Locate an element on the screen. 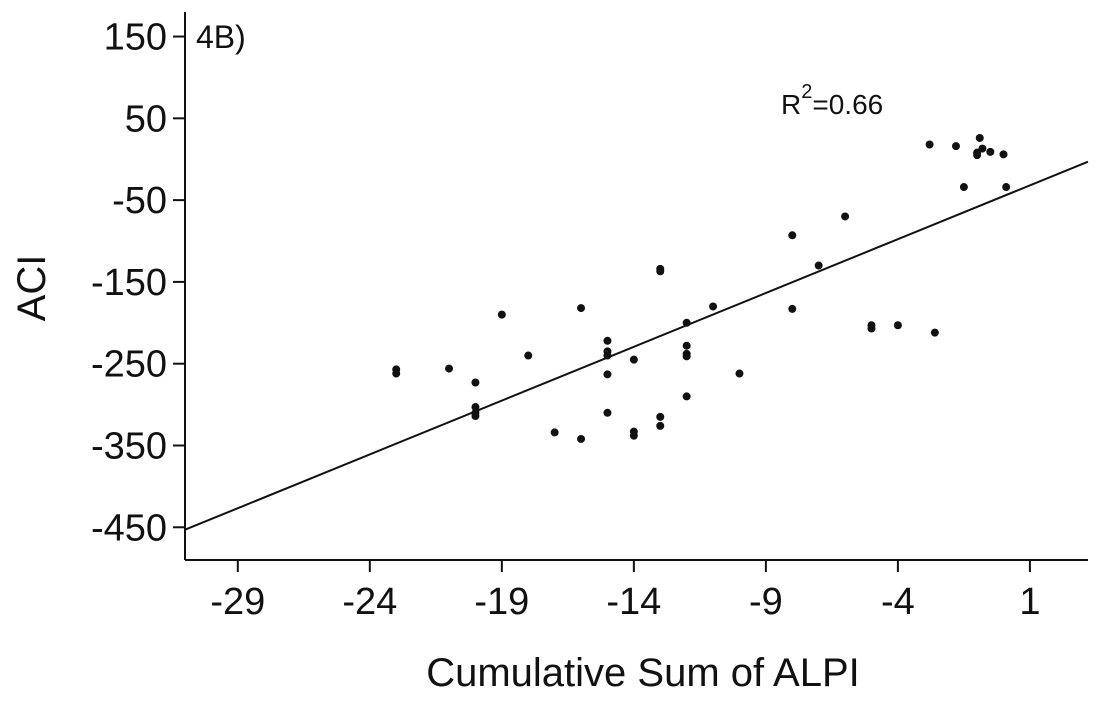 The height and width of the screenshot is (708, 1102). x-tick-label: -24 is located at coordinates (369, 602).